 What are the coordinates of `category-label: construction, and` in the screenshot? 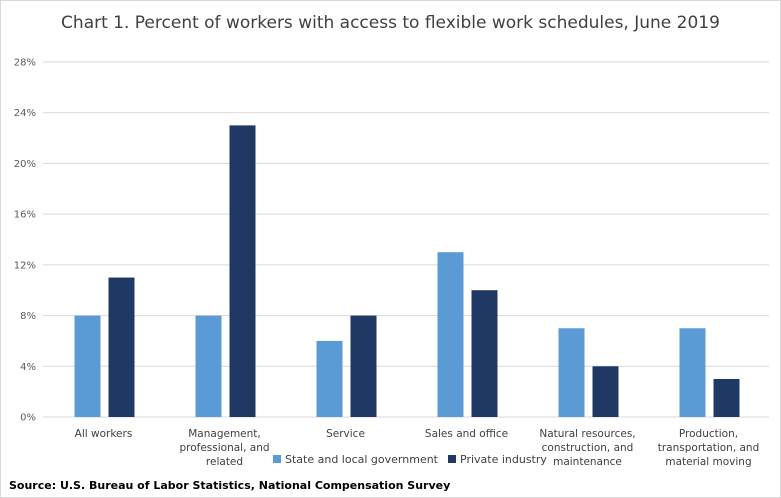 It's located at (588, 448).